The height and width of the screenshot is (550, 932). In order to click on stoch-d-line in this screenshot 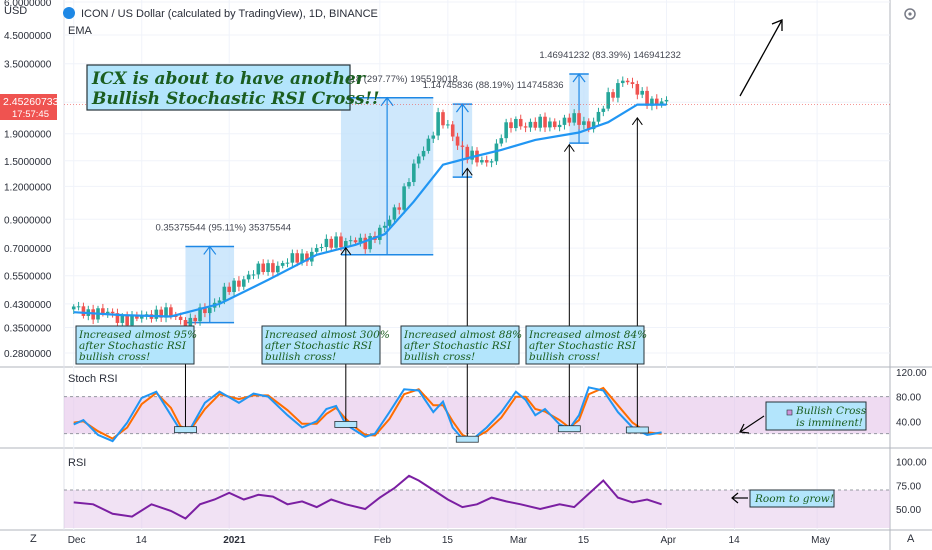, I will do `click(367, 413)`.